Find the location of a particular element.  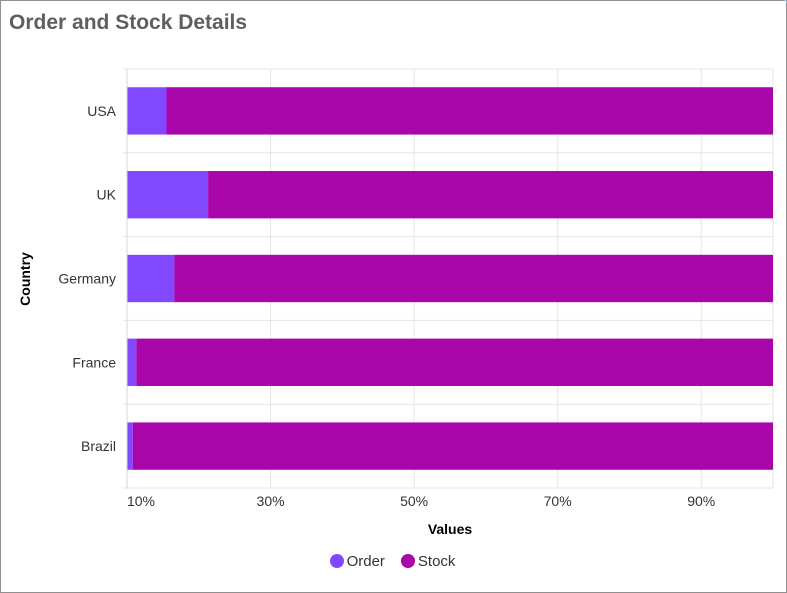

bar-order-france is located at coordinates (132, 362).